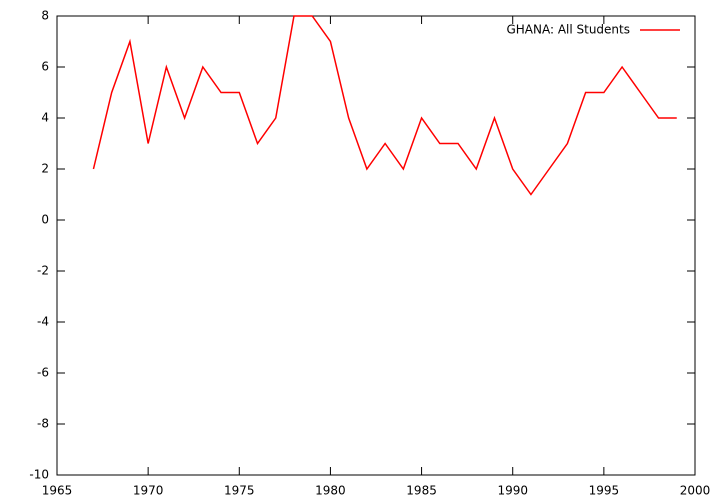  Describe the element at coordinates (43, 322) in the screenshot. I see `y-tick-label: -4` at that location.